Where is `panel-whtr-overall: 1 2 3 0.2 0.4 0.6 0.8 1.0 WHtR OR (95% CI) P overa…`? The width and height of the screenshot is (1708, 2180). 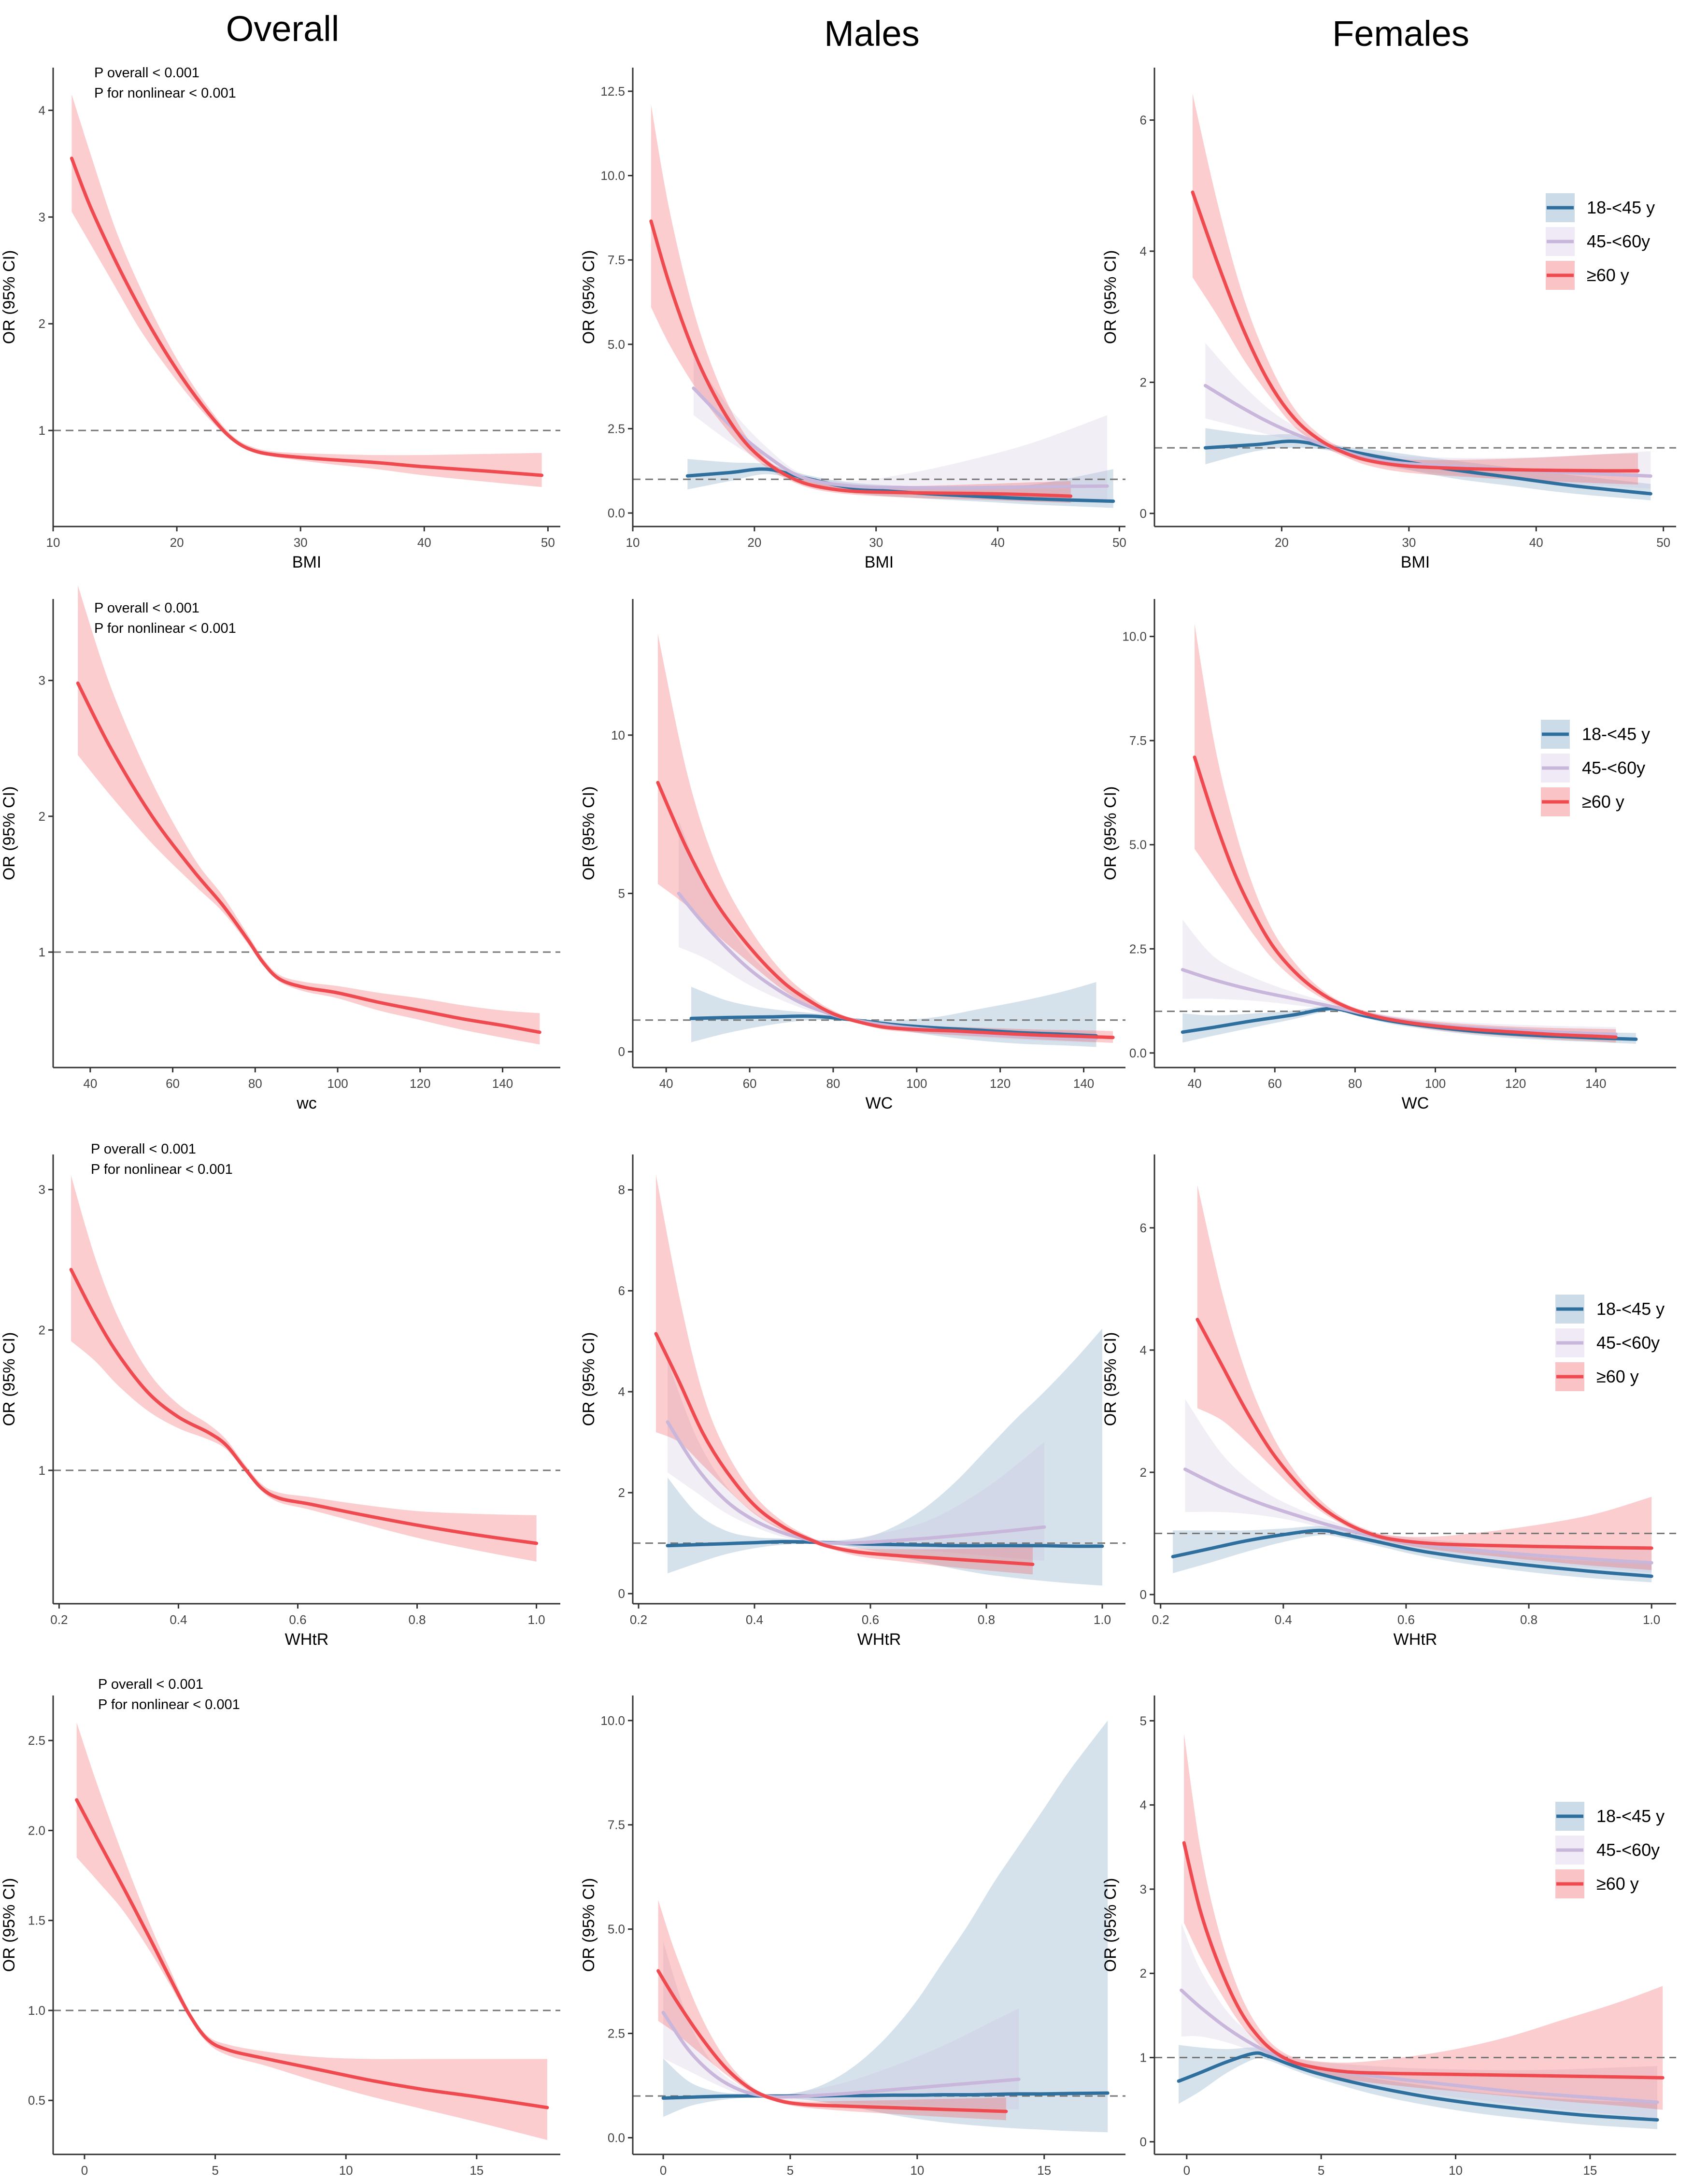
panel-whtr-overall: 1 2 3 0.2 0.4 0.6 0.8 1.0 WHtR OR (95% CI) P overa… is located at coordinates (280, 1395).